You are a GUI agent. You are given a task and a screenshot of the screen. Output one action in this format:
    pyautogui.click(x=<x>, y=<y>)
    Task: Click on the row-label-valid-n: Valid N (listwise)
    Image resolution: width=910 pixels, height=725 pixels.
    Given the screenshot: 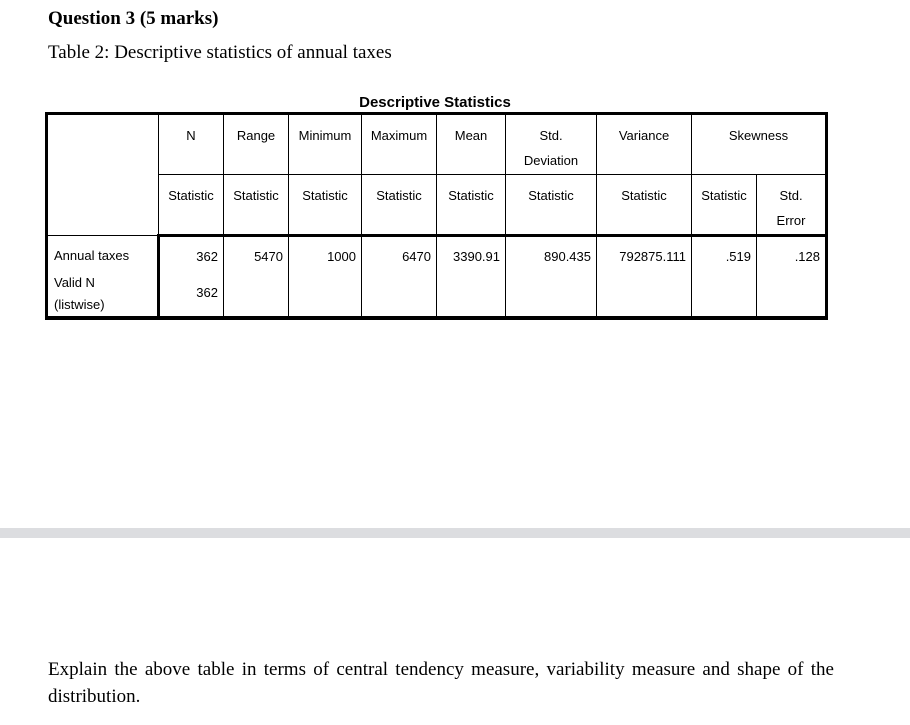 What is the action you would take?
    pyautogui.click(x=103, y=294)
    